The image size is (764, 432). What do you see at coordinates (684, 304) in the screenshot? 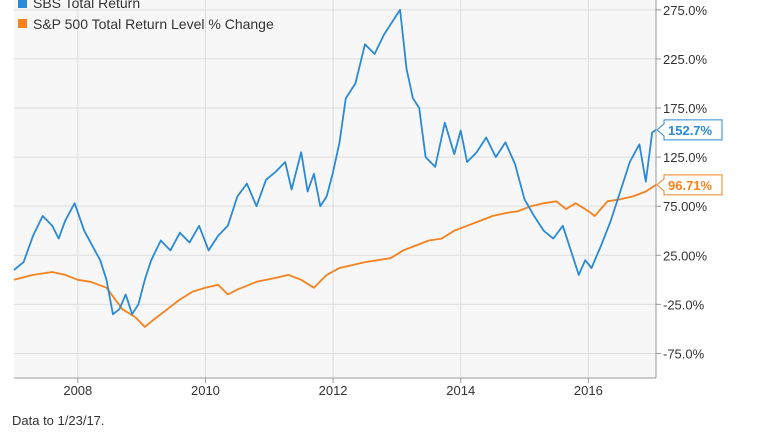
I see `y-tick-label: -25.0%` at bounding box center [684, 304].